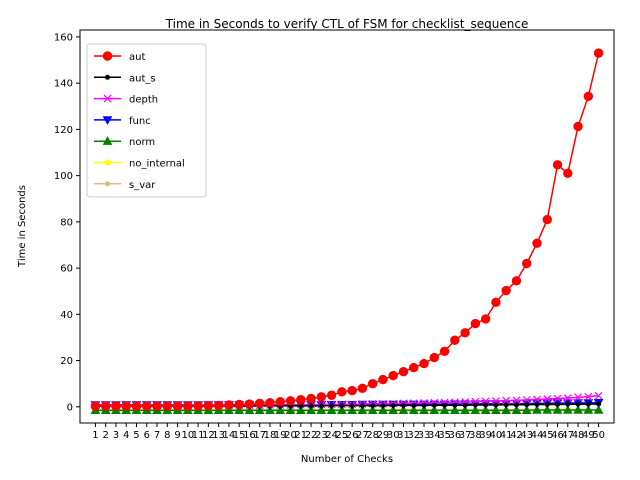 Image resolution: width=640 pixels, height=480 pixels. What do you see at coordinates (63, 176) in the screenshot?
I see `y-tick-label: 100` at bounding box center [63, 176].